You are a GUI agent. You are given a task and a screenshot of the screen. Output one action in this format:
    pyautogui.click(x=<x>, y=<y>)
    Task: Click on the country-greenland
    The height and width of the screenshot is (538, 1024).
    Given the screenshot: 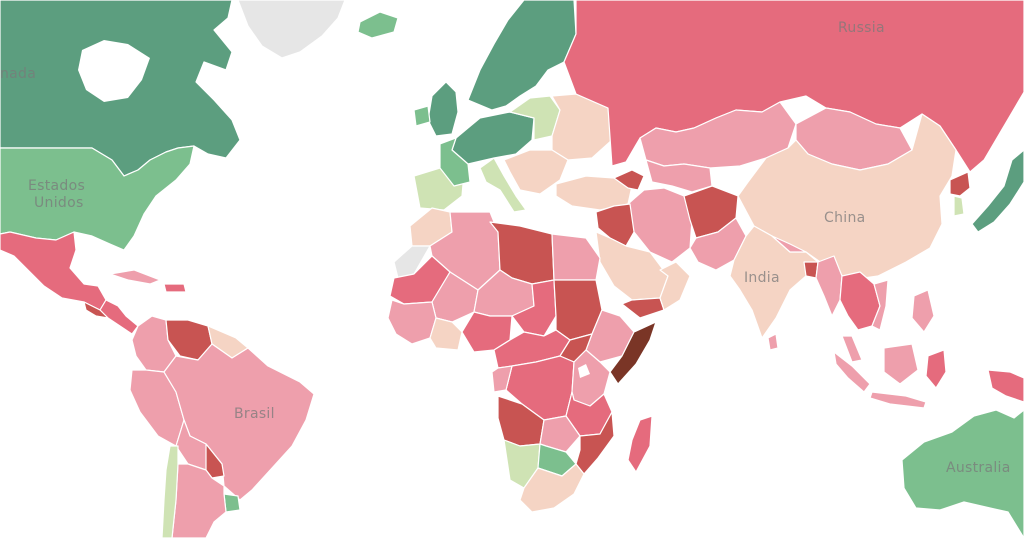 What is the action you would take?
    pyautogui.click(x=291, y=29)
    